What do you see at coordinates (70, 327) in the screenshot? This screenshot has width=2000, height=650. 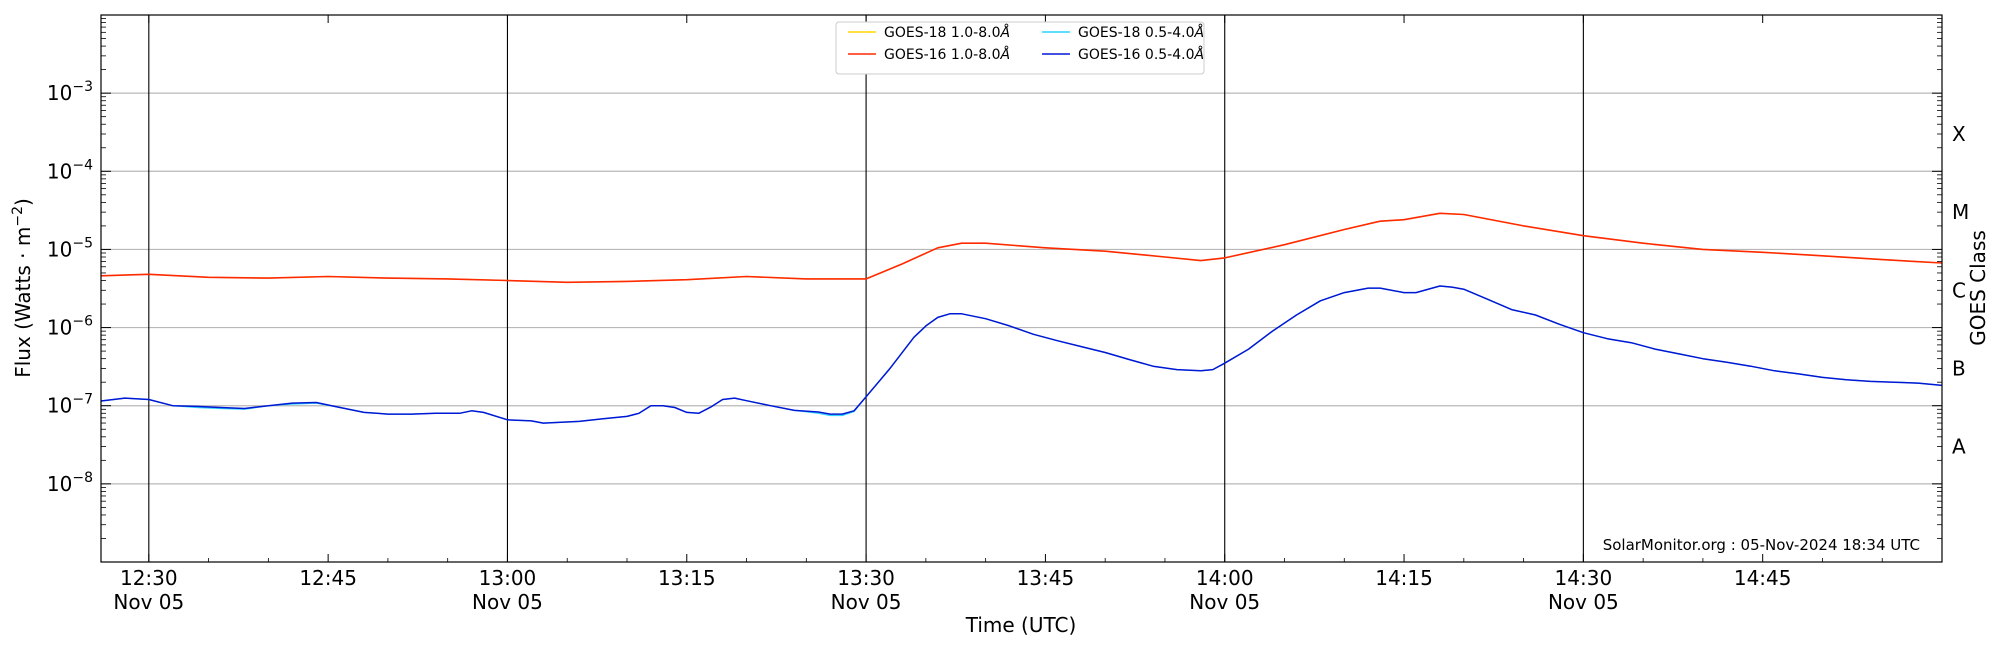 I see `y-tick-label: 10⁻⁶` at bounding box center [70, 327].